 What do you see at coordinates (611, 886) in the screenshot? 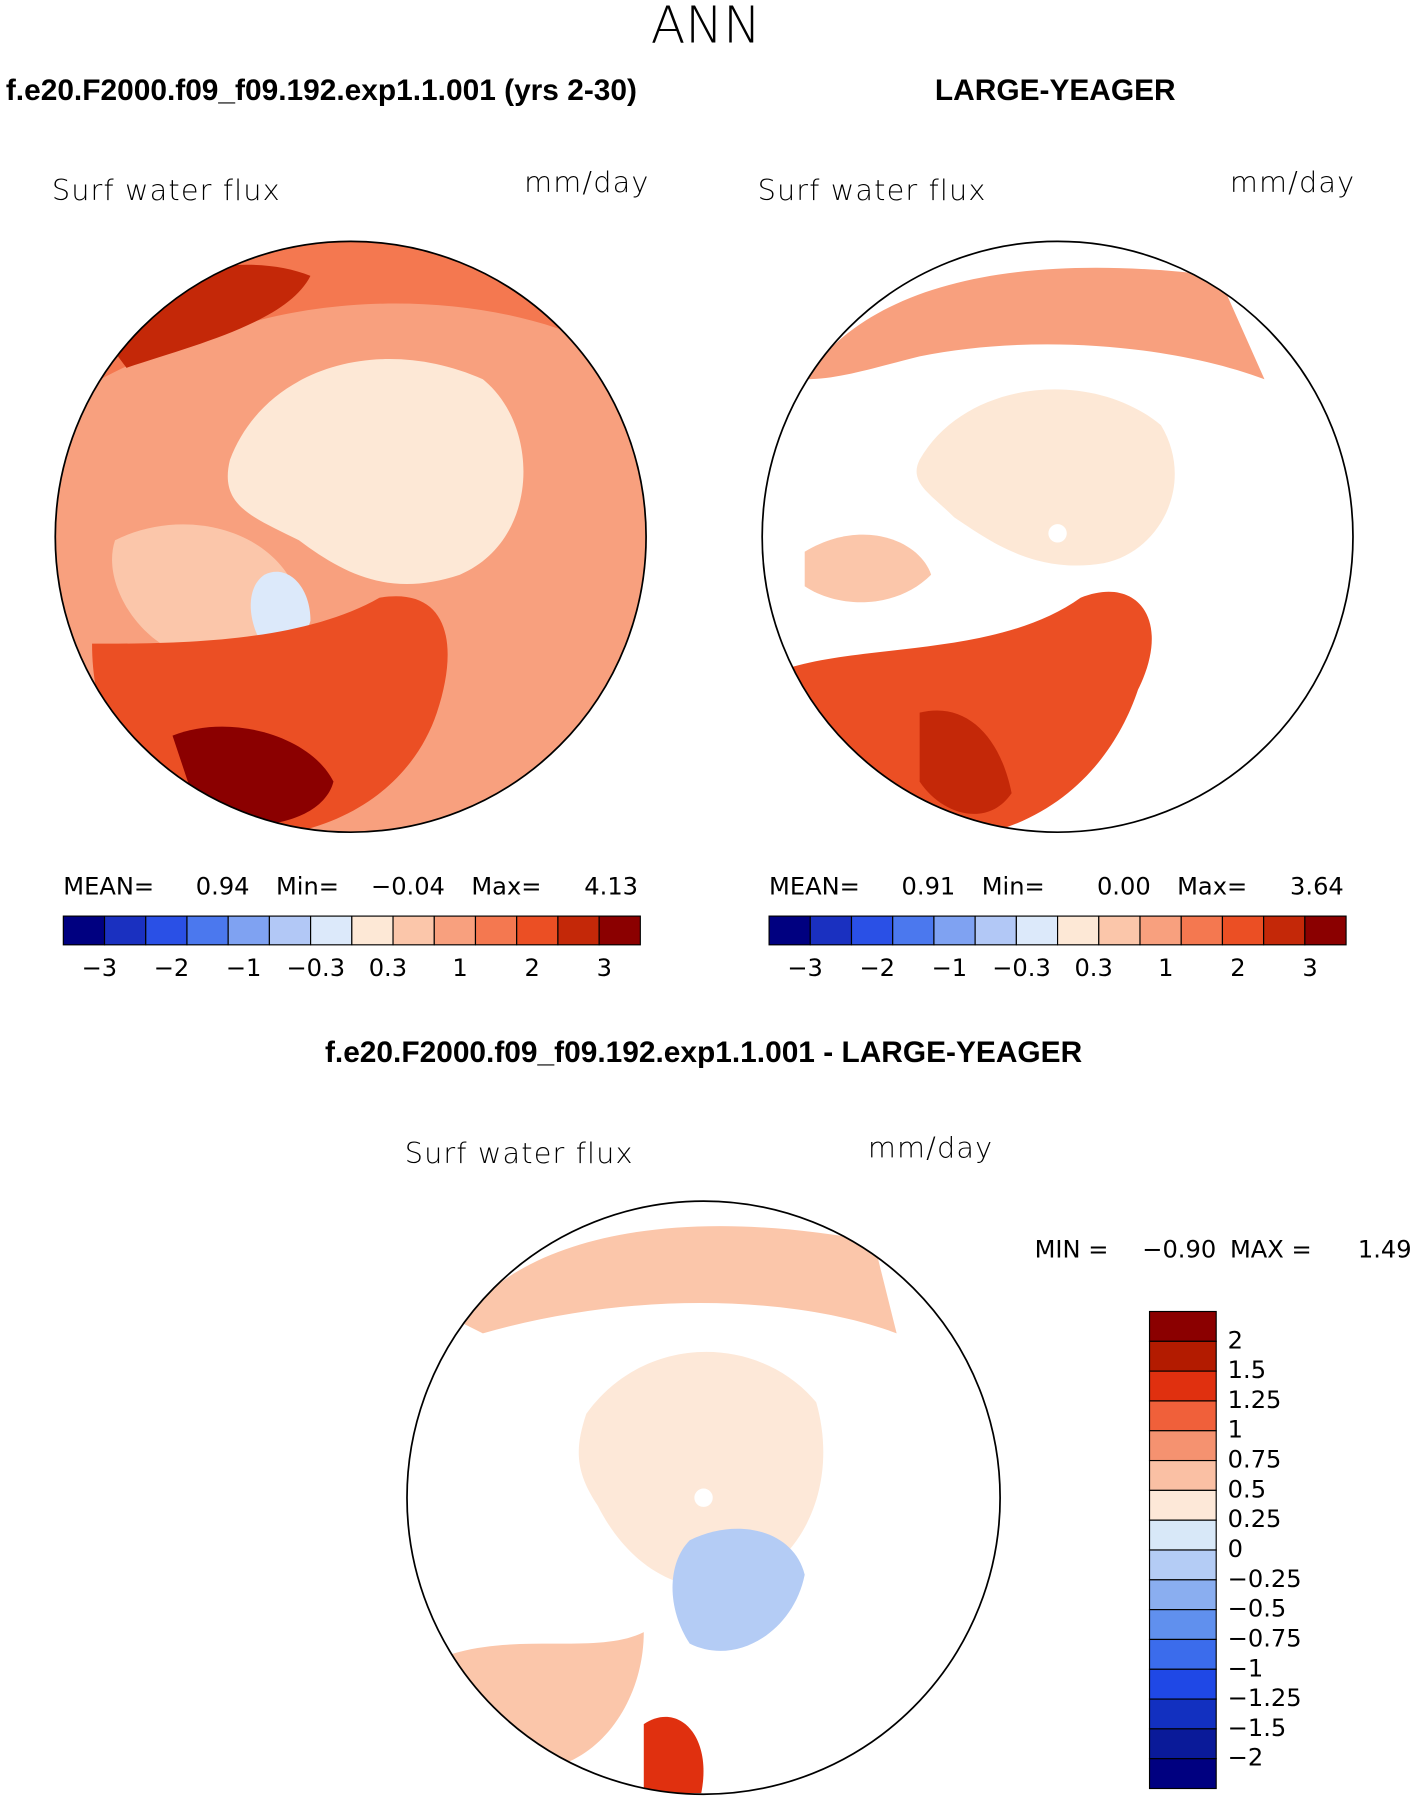
I see `stat-text: 4.13` at bounding box center [611, 886].